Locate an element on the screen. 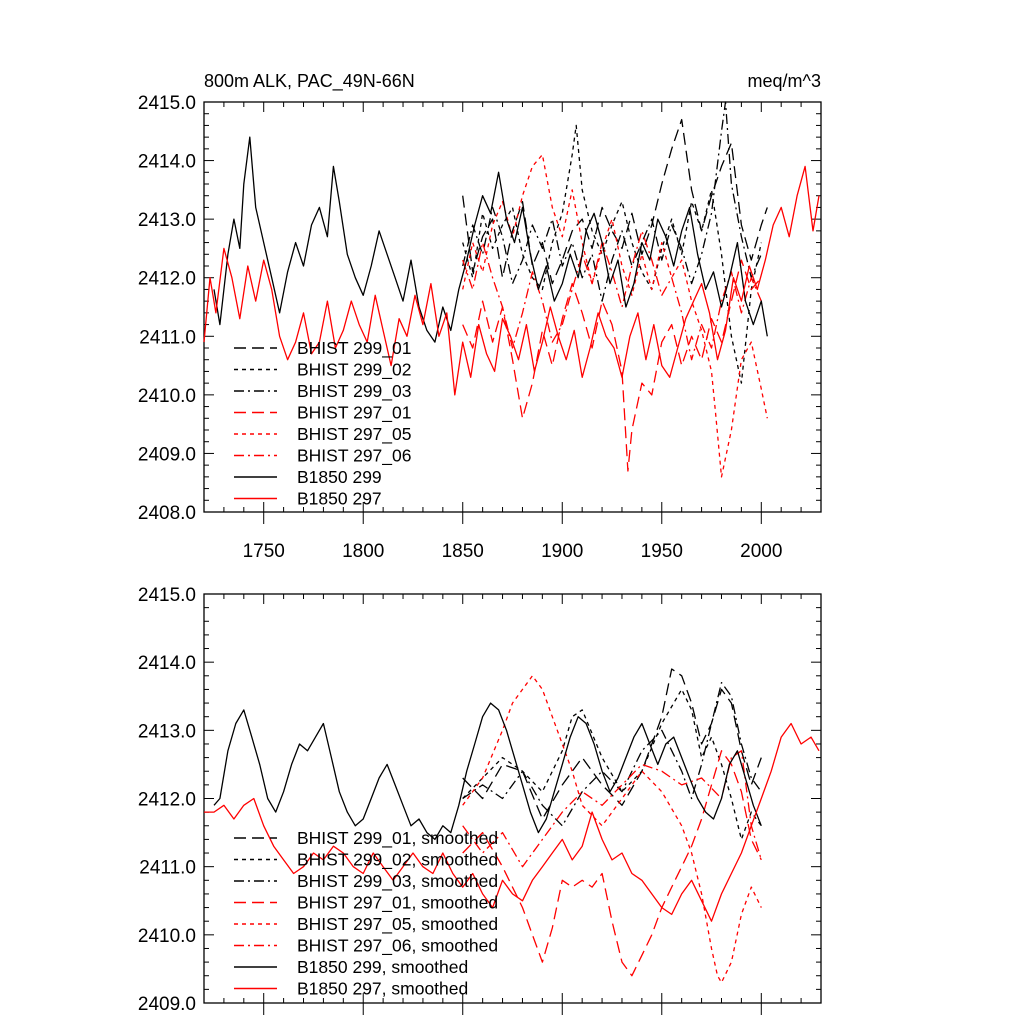 This screenshot has height=1029, width=1024. legend-label: BHIST 299_03, smoothed is located at coordinates (397, 881).